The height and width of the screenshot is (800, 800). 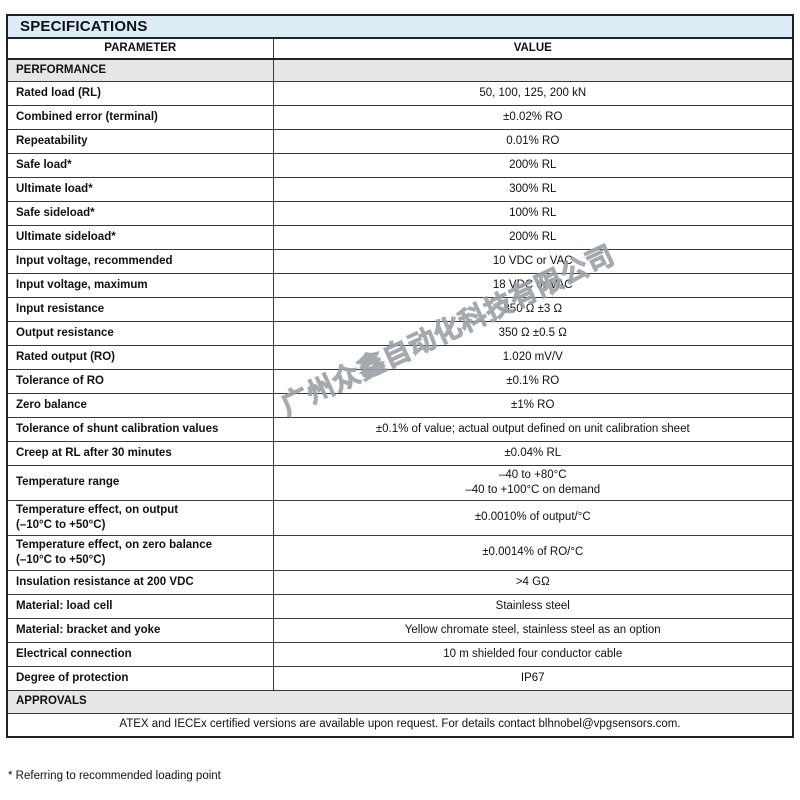 I want to click on table-row: Input voltage, recommended 10 VDC or VAC, so click(x=400, y=261).